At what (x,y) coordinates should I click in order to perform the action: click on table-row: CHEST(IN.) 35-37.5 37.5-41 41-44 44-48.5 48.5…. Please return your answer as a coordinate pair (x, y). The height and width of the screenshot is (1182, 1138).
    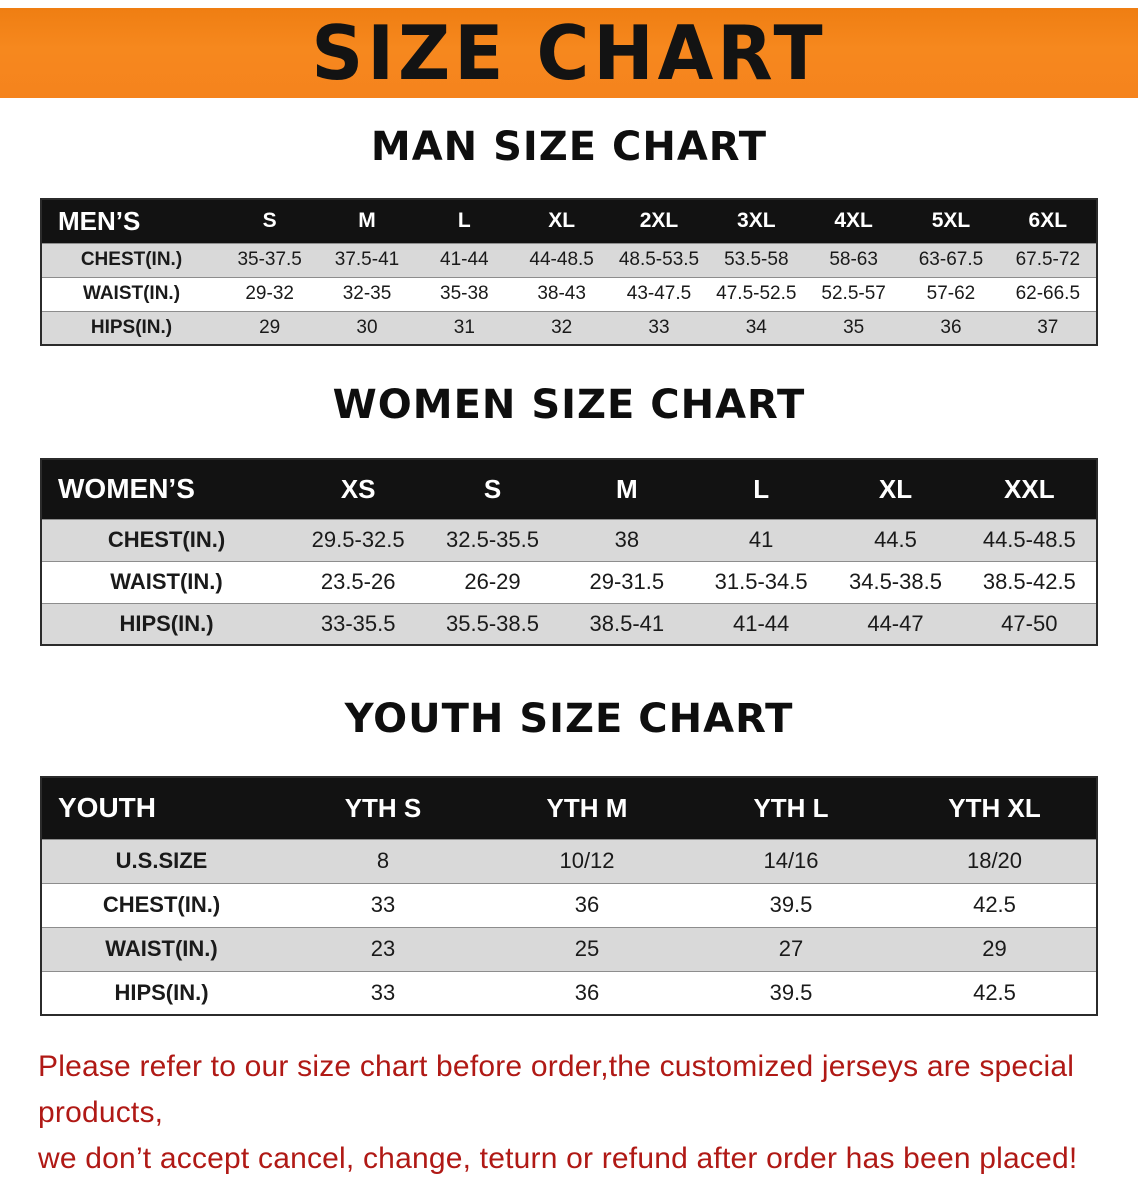
    Looking at the image, I should click on (569, 259).